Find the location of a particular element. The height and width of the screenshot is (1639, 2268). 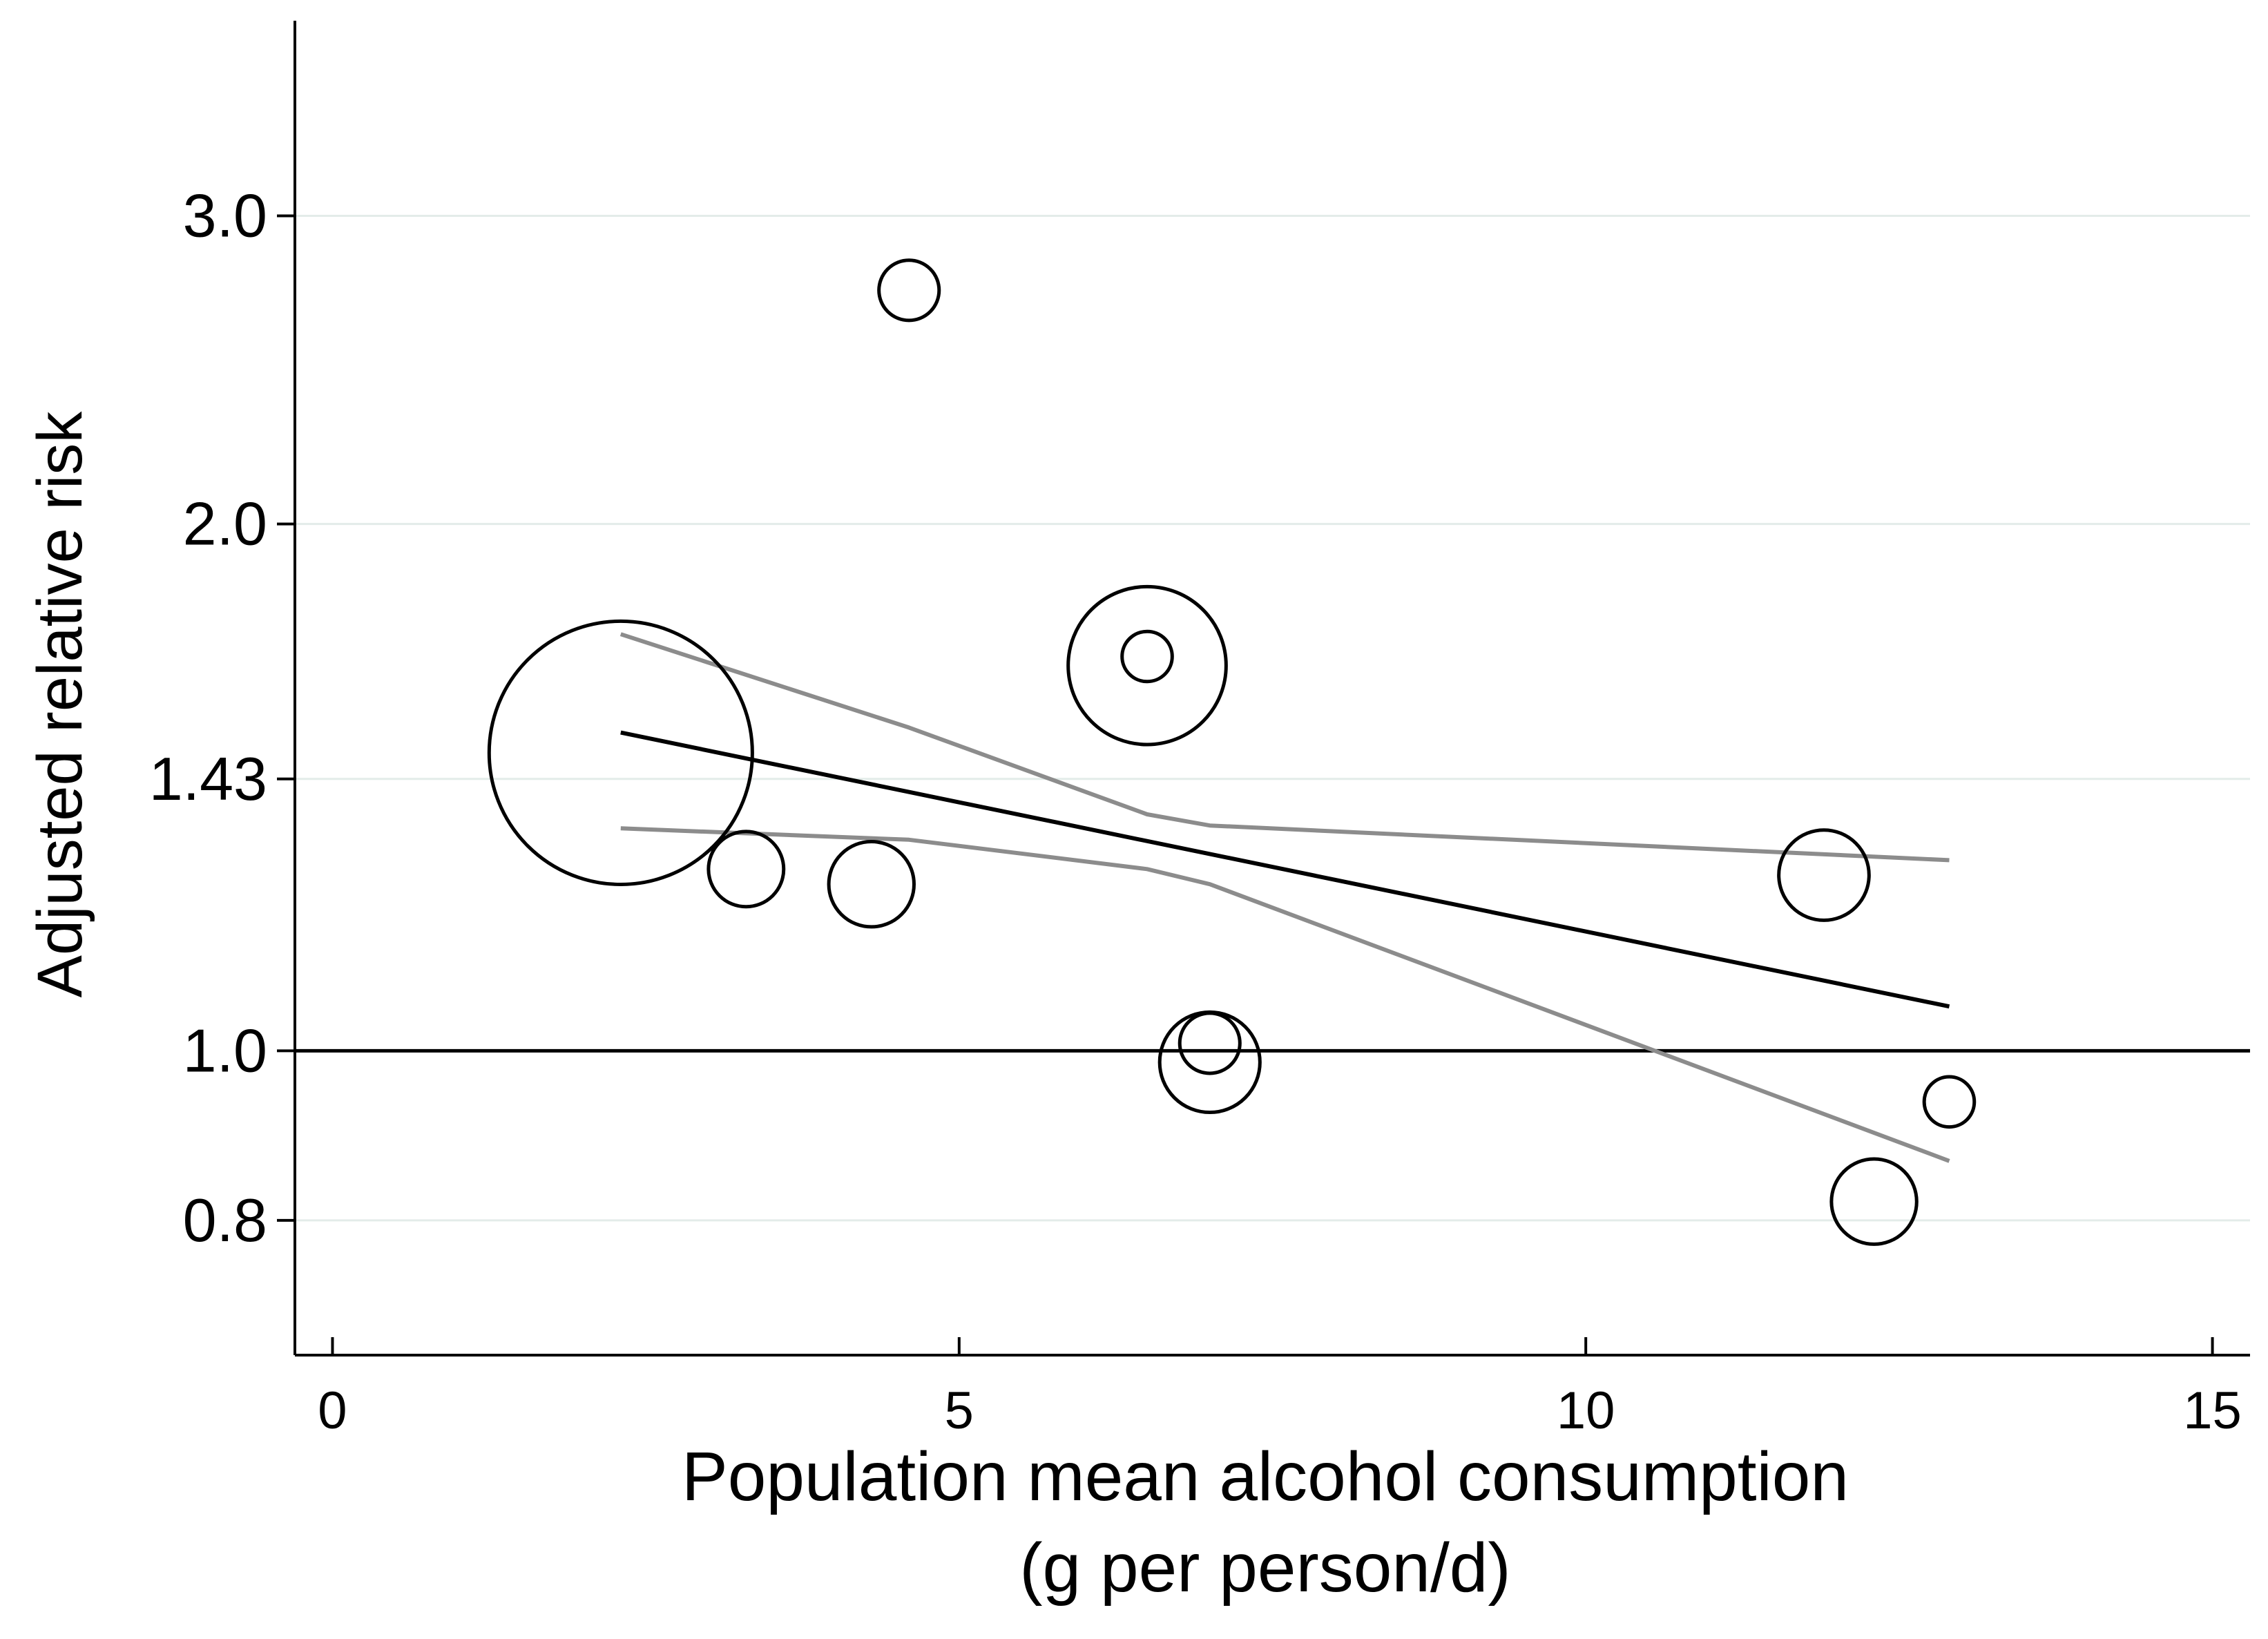

x-tick-label: 10 is located at coordinates (1586, 1410).